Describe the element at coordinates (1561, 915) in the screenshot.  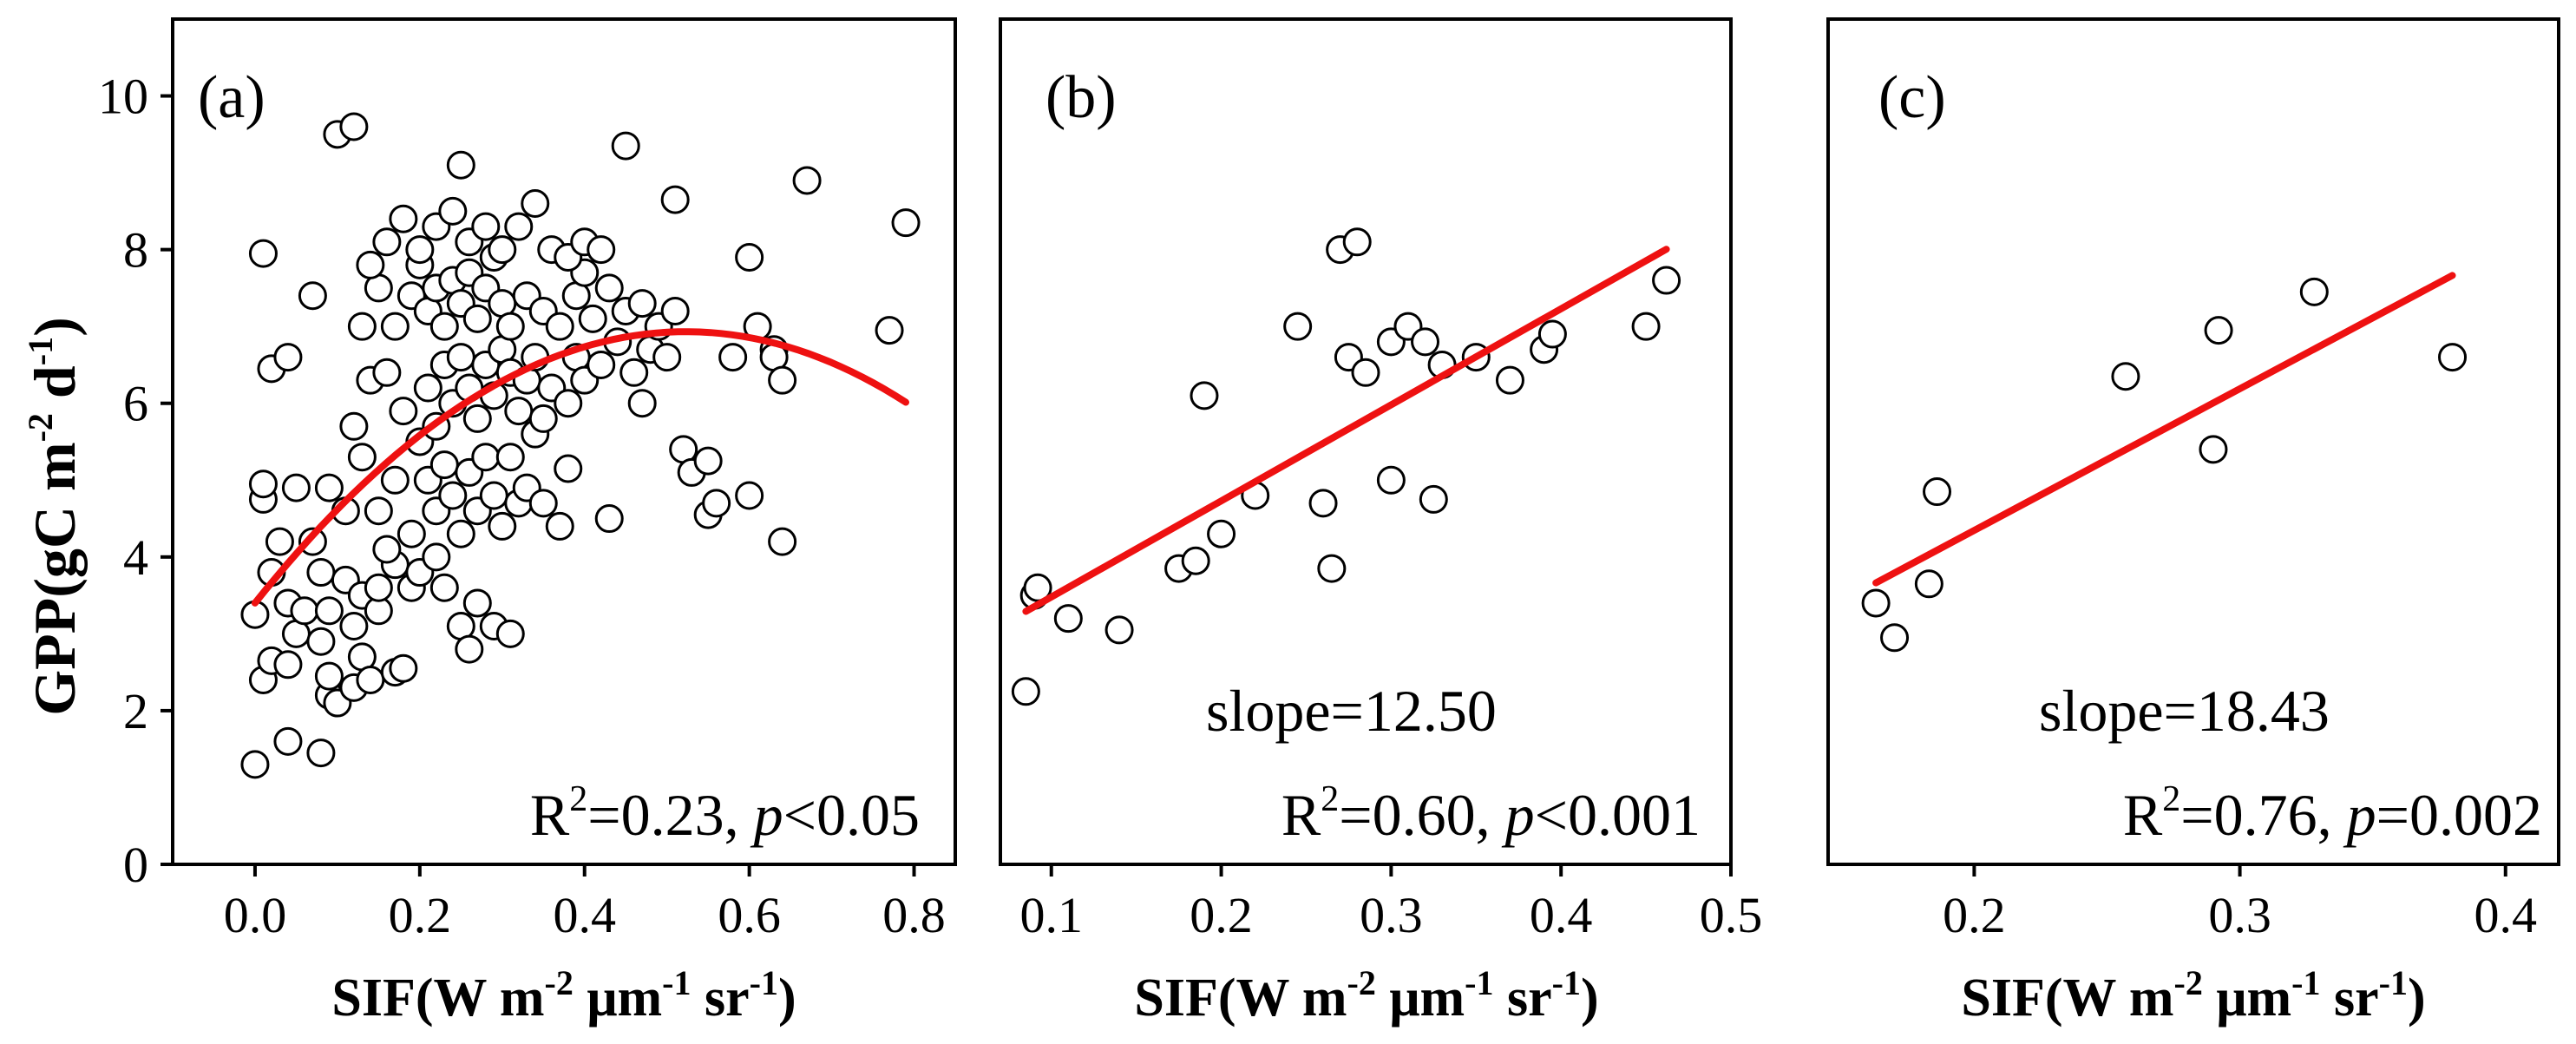
I see `panel-b-x-tick-label: 0.4` at that location.